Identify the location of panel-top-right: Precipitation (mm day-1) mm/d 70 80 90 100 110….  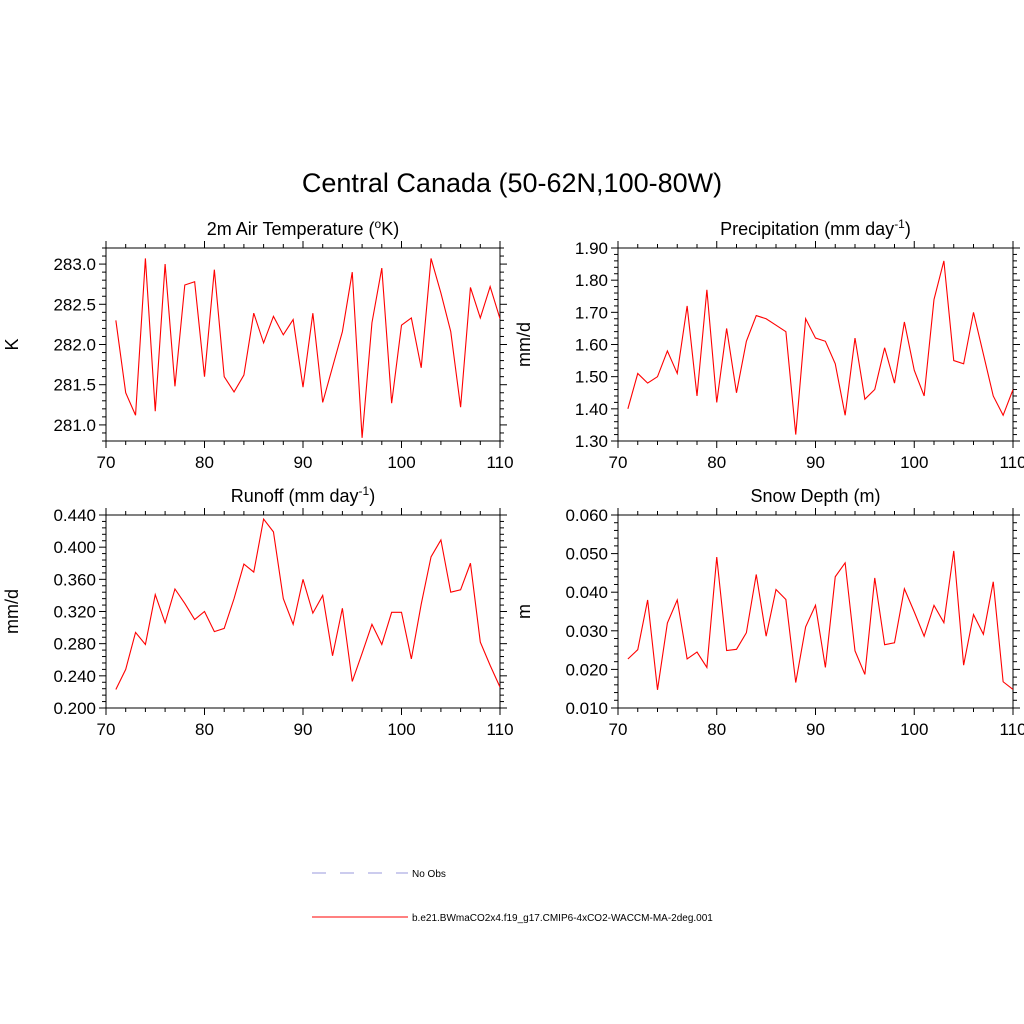
(769, 344).